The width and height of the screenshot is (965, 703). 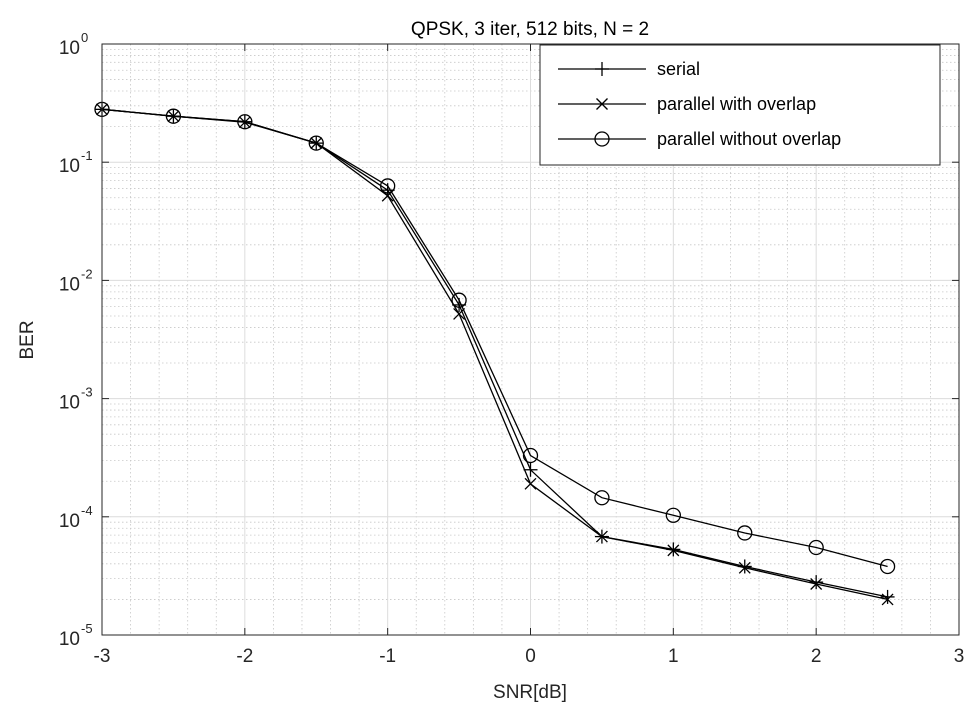 I want to click on y-tick-label-exponent: -5, so click(x=87, y=628).